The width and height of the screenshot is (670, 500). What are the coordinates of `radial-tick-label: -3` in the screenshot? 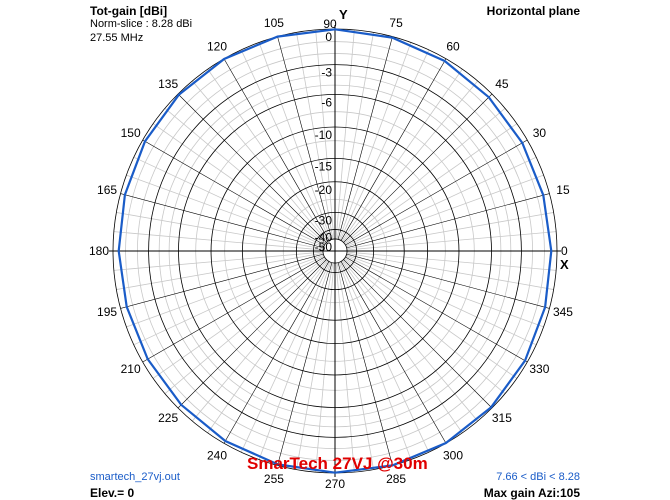 It's located at (326, 73).